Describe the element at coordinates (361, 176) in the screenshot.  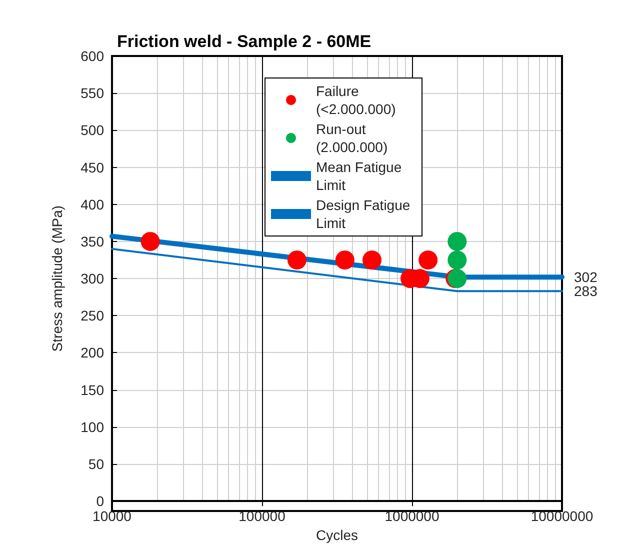
I see `legend-label: Mean Fatigue Limit` at that location.